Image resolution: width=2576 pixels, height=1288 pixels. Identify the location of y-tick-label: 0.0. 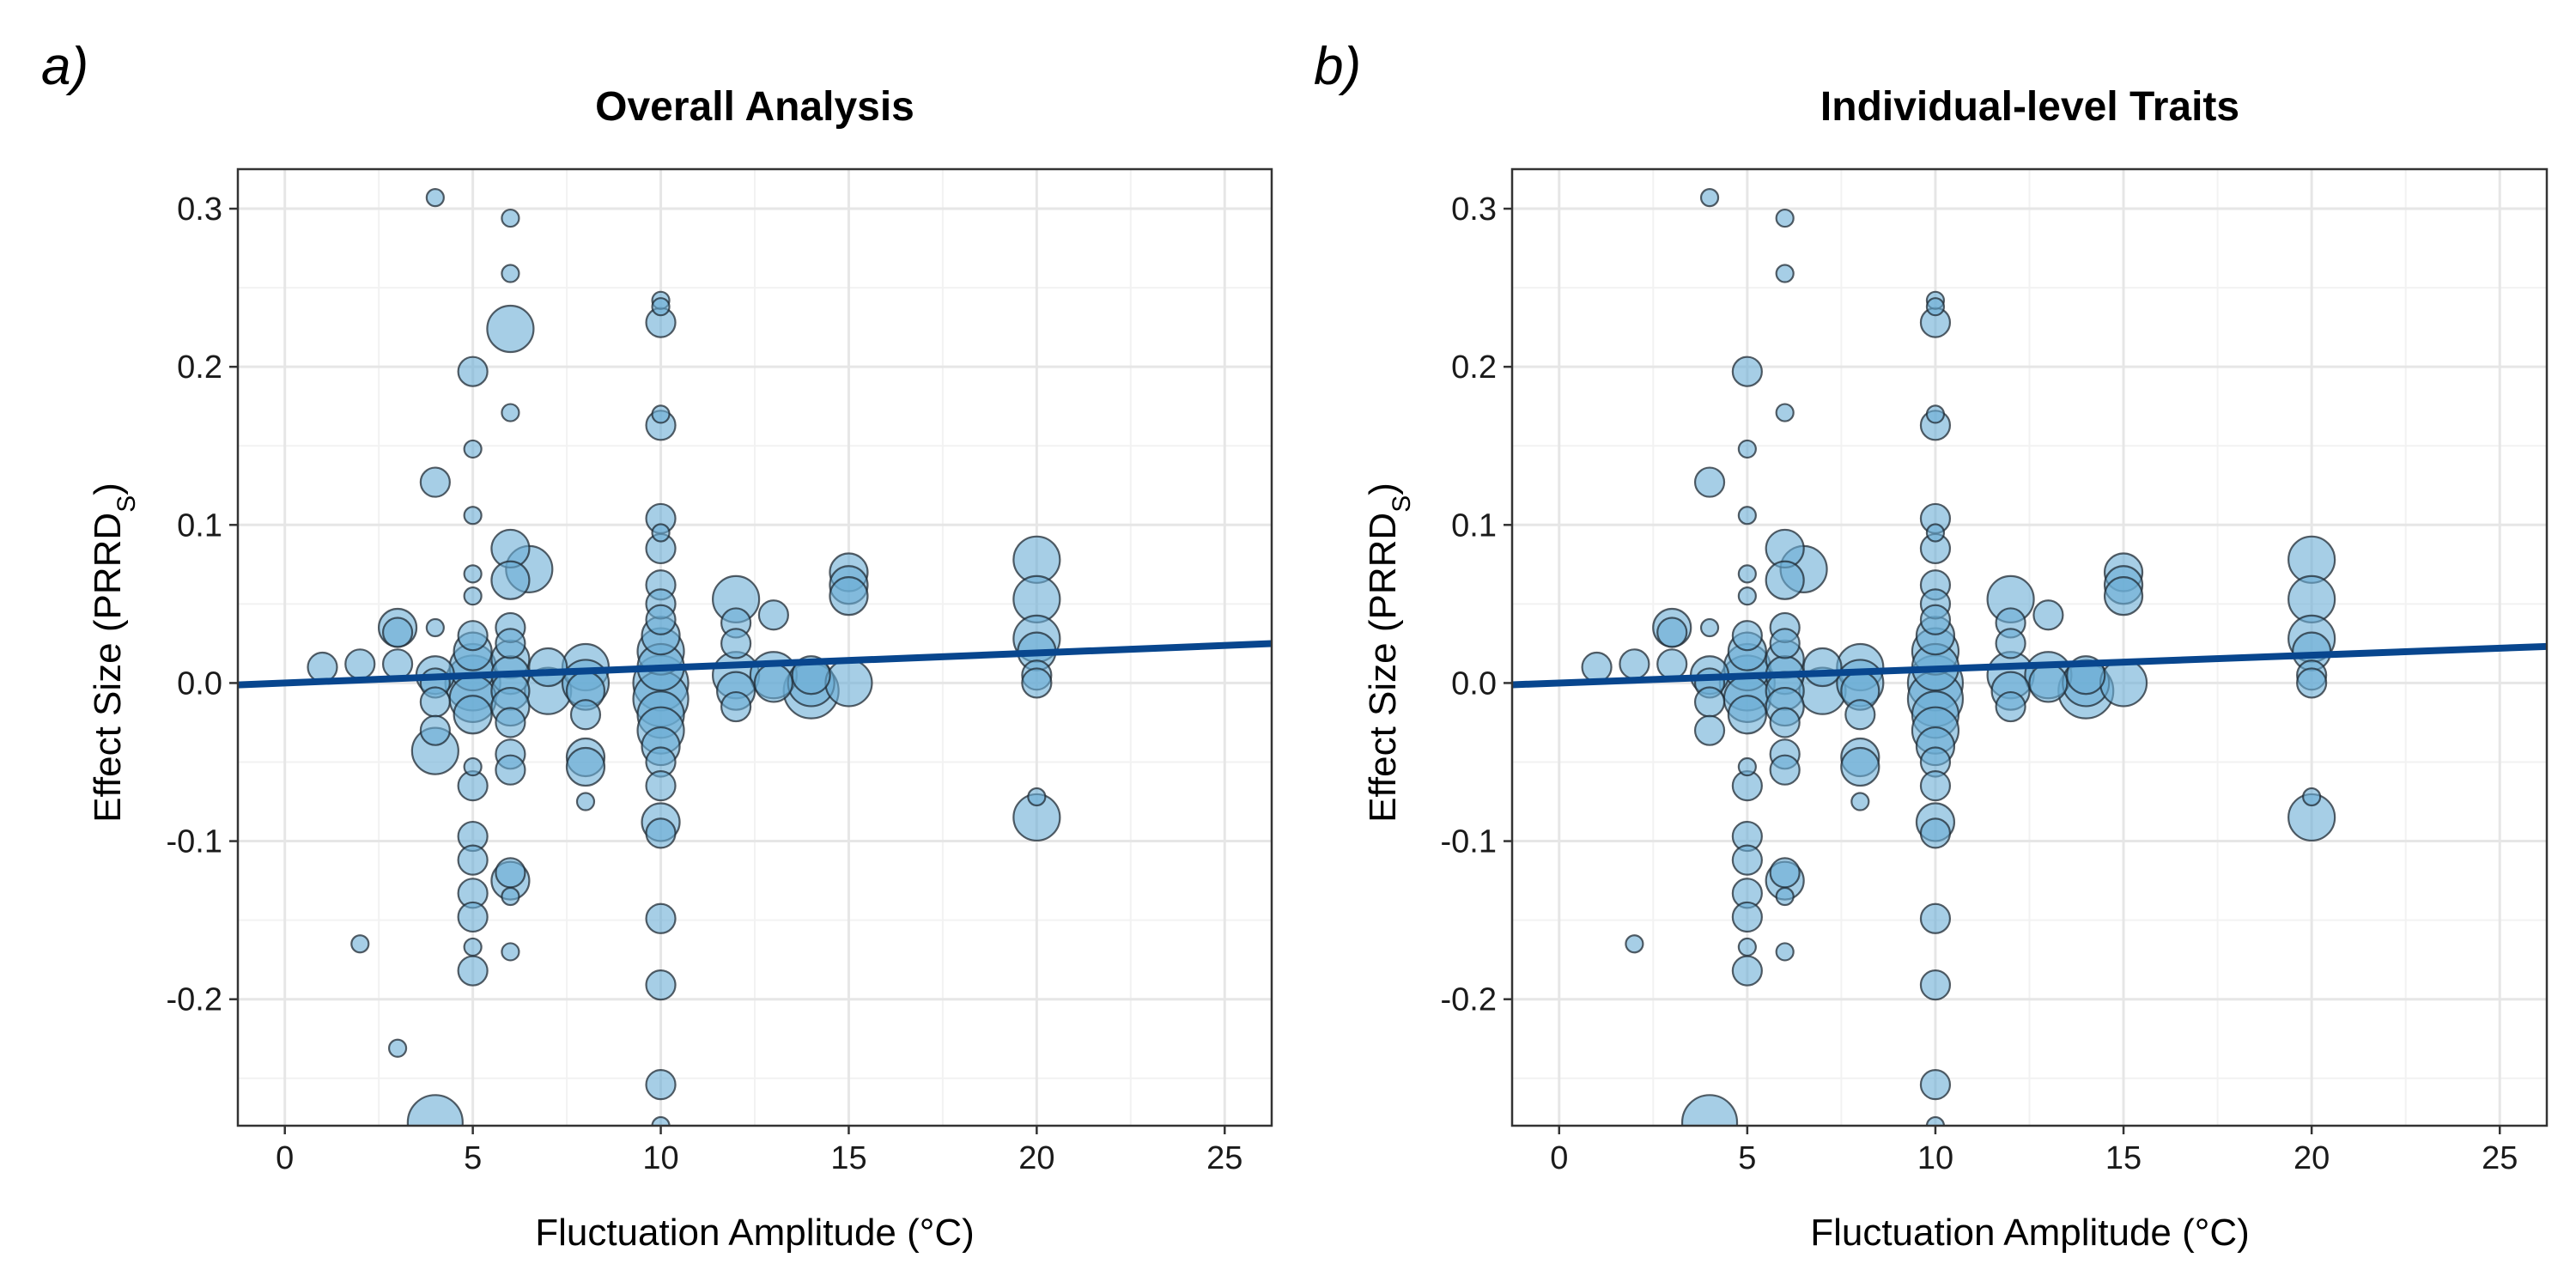
(199, 684).